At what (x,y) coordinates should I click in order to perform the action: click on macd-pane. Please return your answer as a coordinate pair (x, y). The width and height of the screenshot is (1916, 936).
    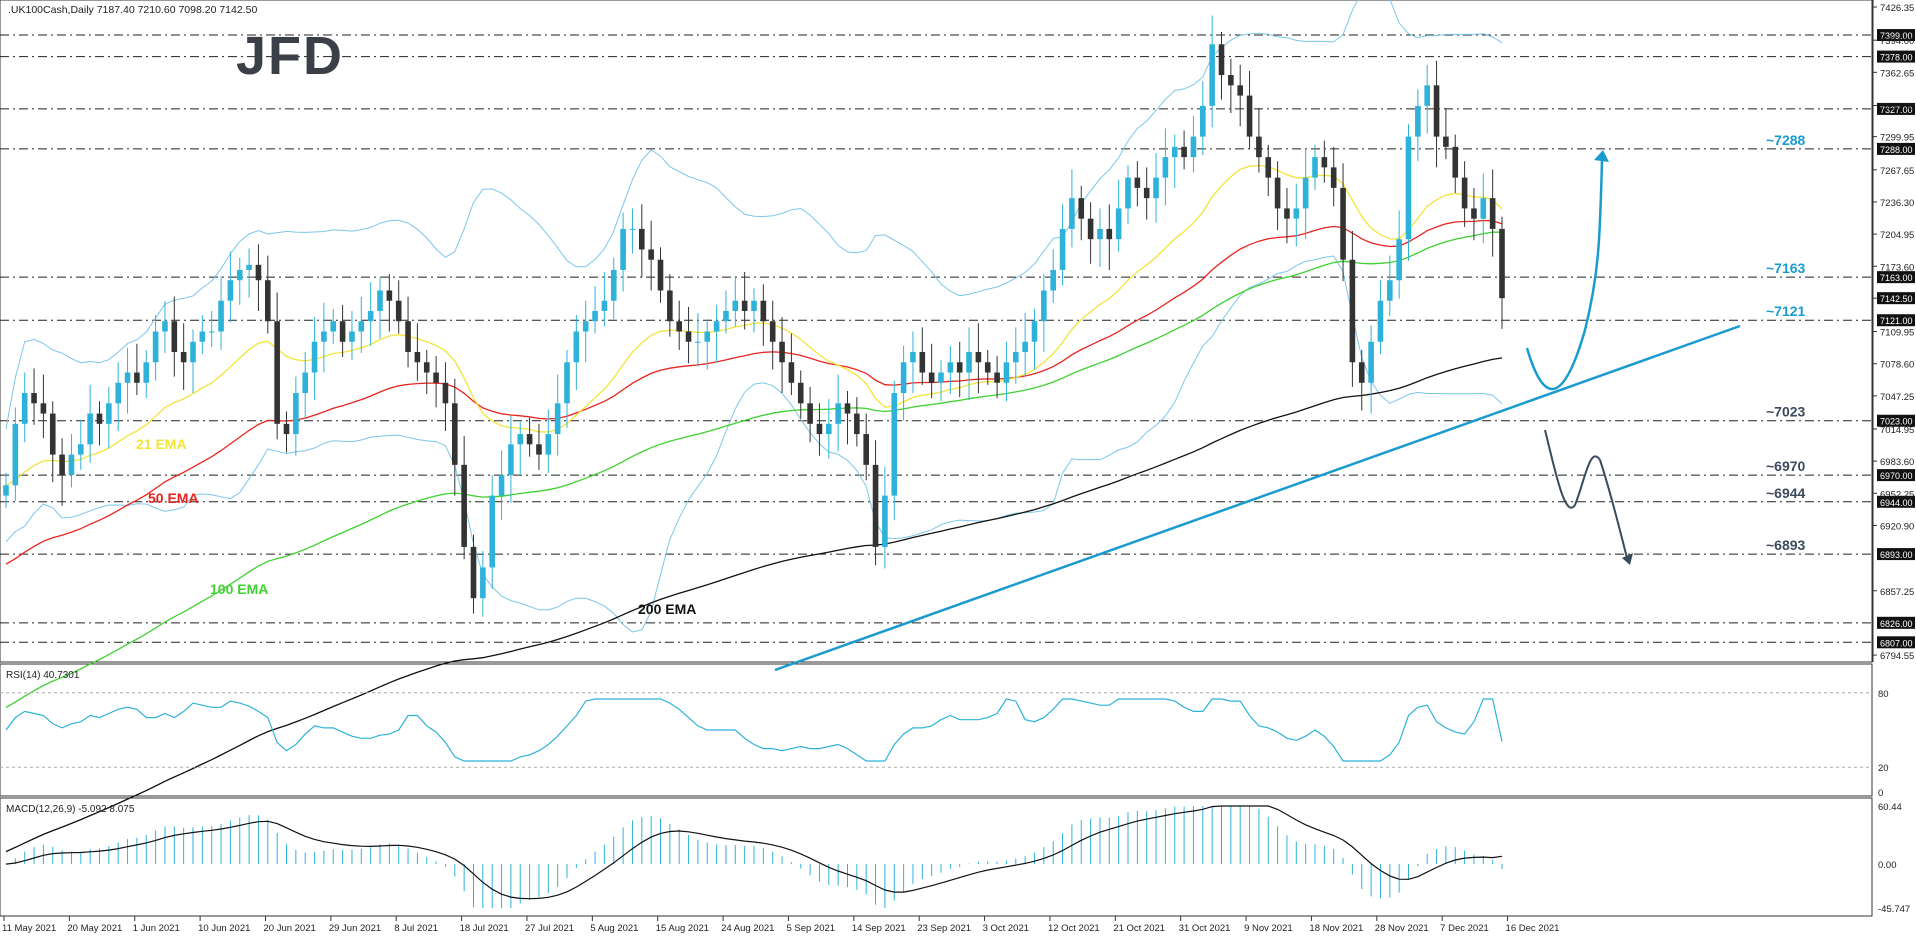
    Looking at the image, I should click on (936, 857).